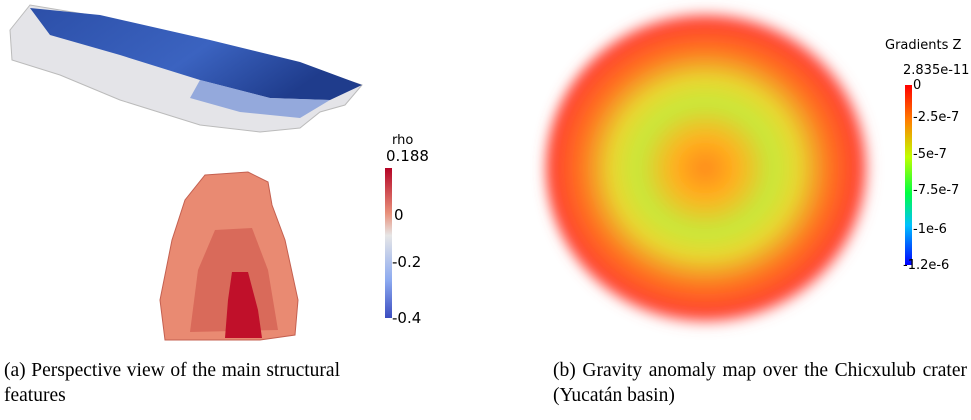 This screenshot has width=971, height=420. I want to click on colorbar-tick: -0.4, so click(407, 318).